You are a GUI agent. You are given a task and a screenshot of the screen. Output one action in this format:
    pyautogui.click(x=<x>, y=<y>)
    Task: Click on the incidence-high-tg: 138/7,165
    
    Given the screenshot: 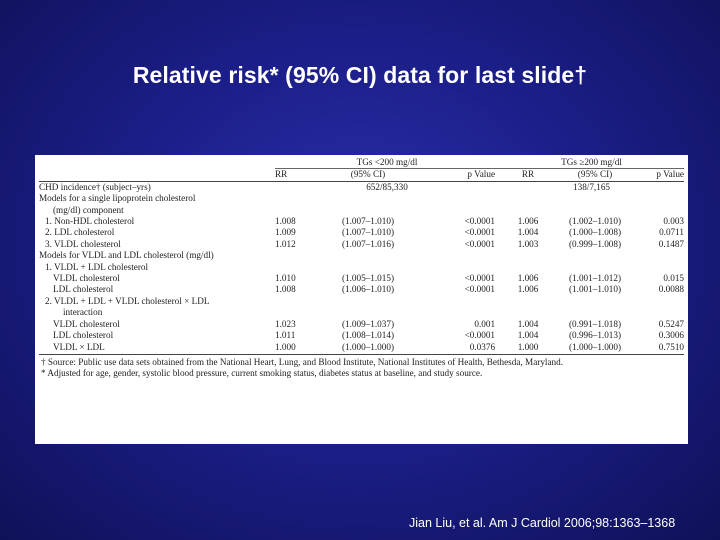 What is the action you would take?
    pyautogui.click(x=591, y=187)
    